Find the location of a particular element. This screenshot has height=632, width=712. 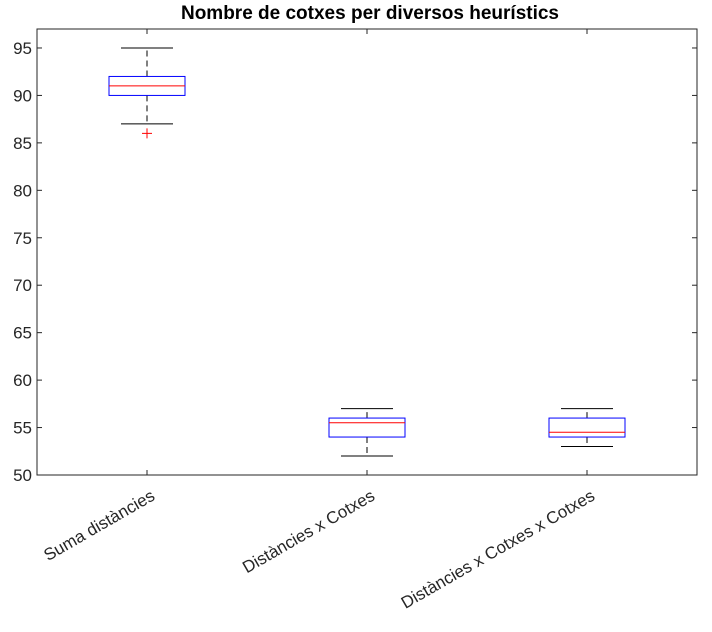

y-tick-label: 50 is located at coordinates (22, 475).